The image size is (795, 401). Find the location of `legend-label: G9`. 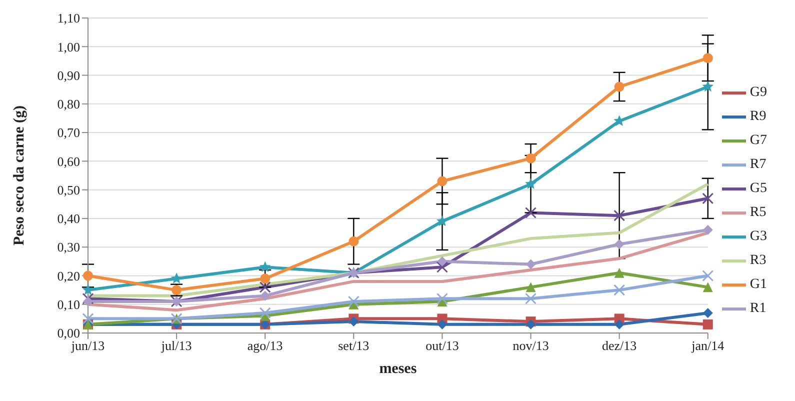

legend-label: G9 is located at coordinates (758, 92).